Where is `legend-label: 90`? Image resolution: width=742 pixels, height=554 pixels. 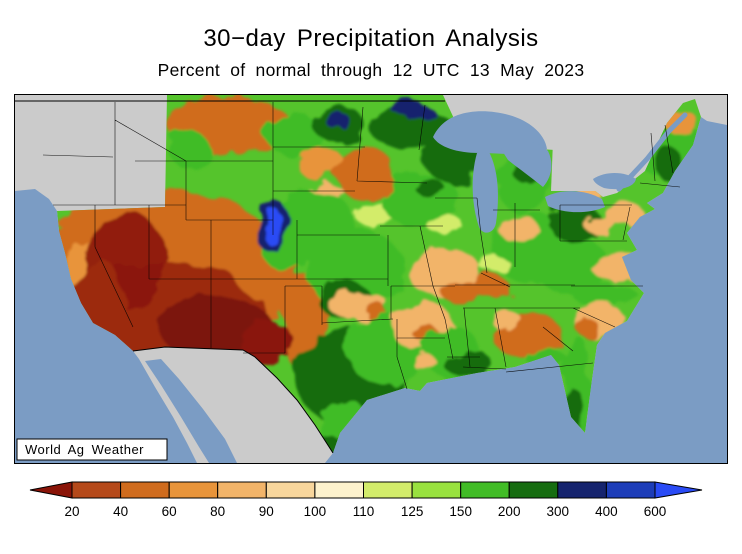
legend-label: 90 is located at coordinates (266, 511).